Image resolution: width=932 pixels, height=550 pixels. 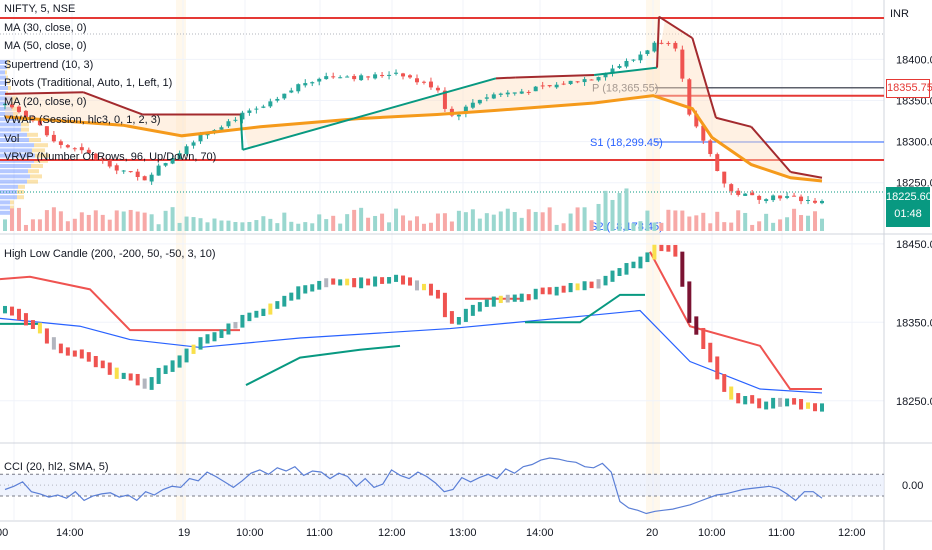 I want to click on supertrend-segment, so click(x=733, y=122).